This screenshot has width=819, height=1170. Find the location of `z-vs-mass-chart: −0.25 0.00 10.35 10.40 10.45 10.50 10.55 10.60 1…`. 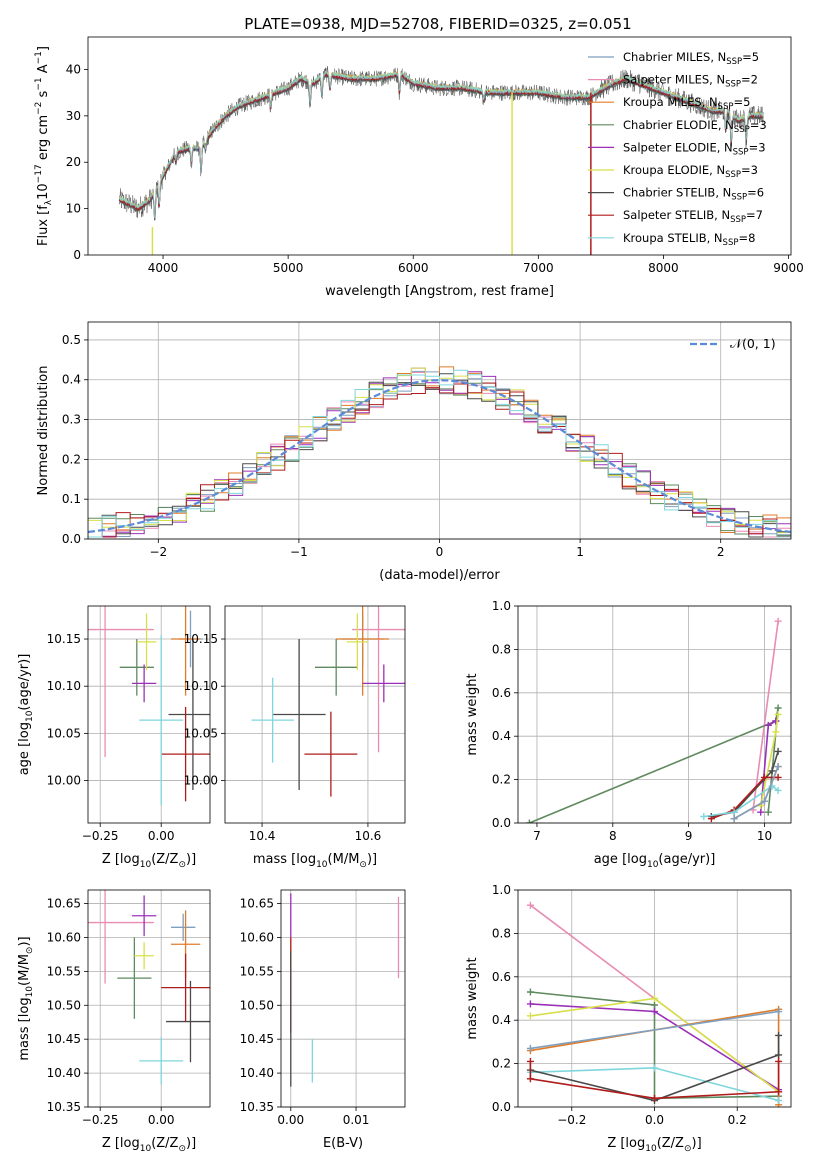

z-vs-mass-chart: −0.25 0.00 10.35 10.40 10.45 10.50 10.55 10.60 1… is located at coordinates (114, 1021).